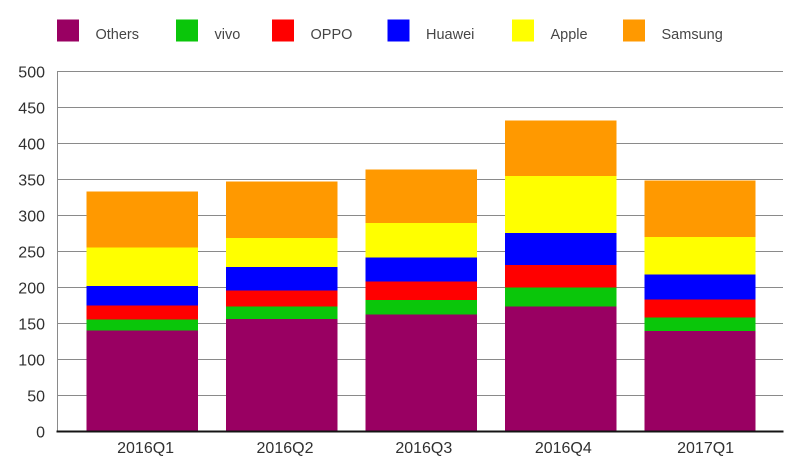 This screenshot has width=800, height=464. Describe the element at coordinates (31, 180) in the screenshot. I see `svg-text: 350` at that location.